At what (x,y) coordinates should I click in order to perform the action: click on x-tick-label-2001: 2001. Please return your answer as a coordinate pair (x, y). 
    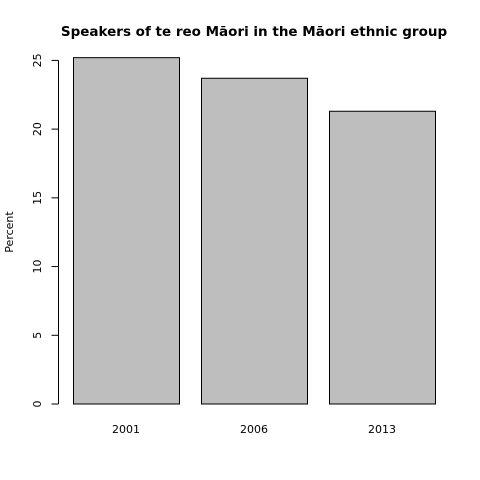
    Looking at the image, I should click on (126, 429).